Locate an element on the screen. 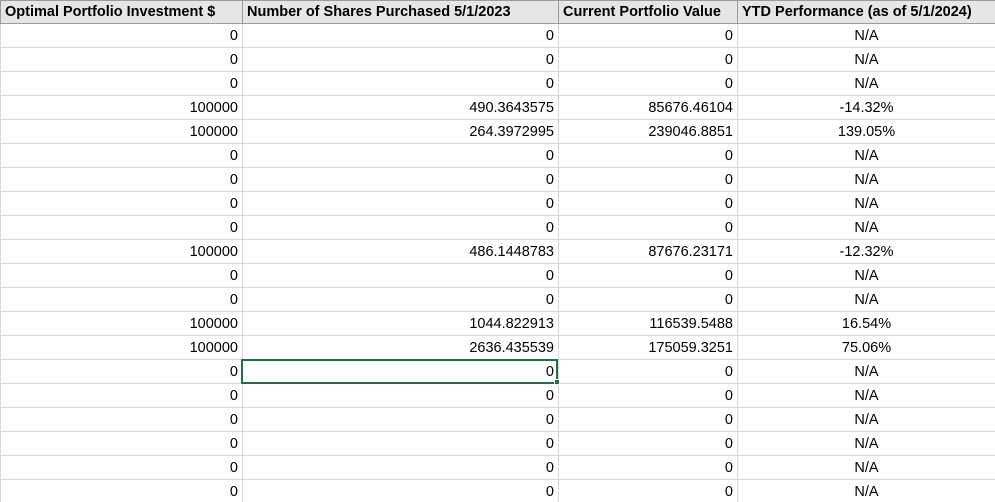 The image size is (995, 502). table-row: 100000 264.3972995 239046.8851 139.05% is located at coordinates (497, 131).